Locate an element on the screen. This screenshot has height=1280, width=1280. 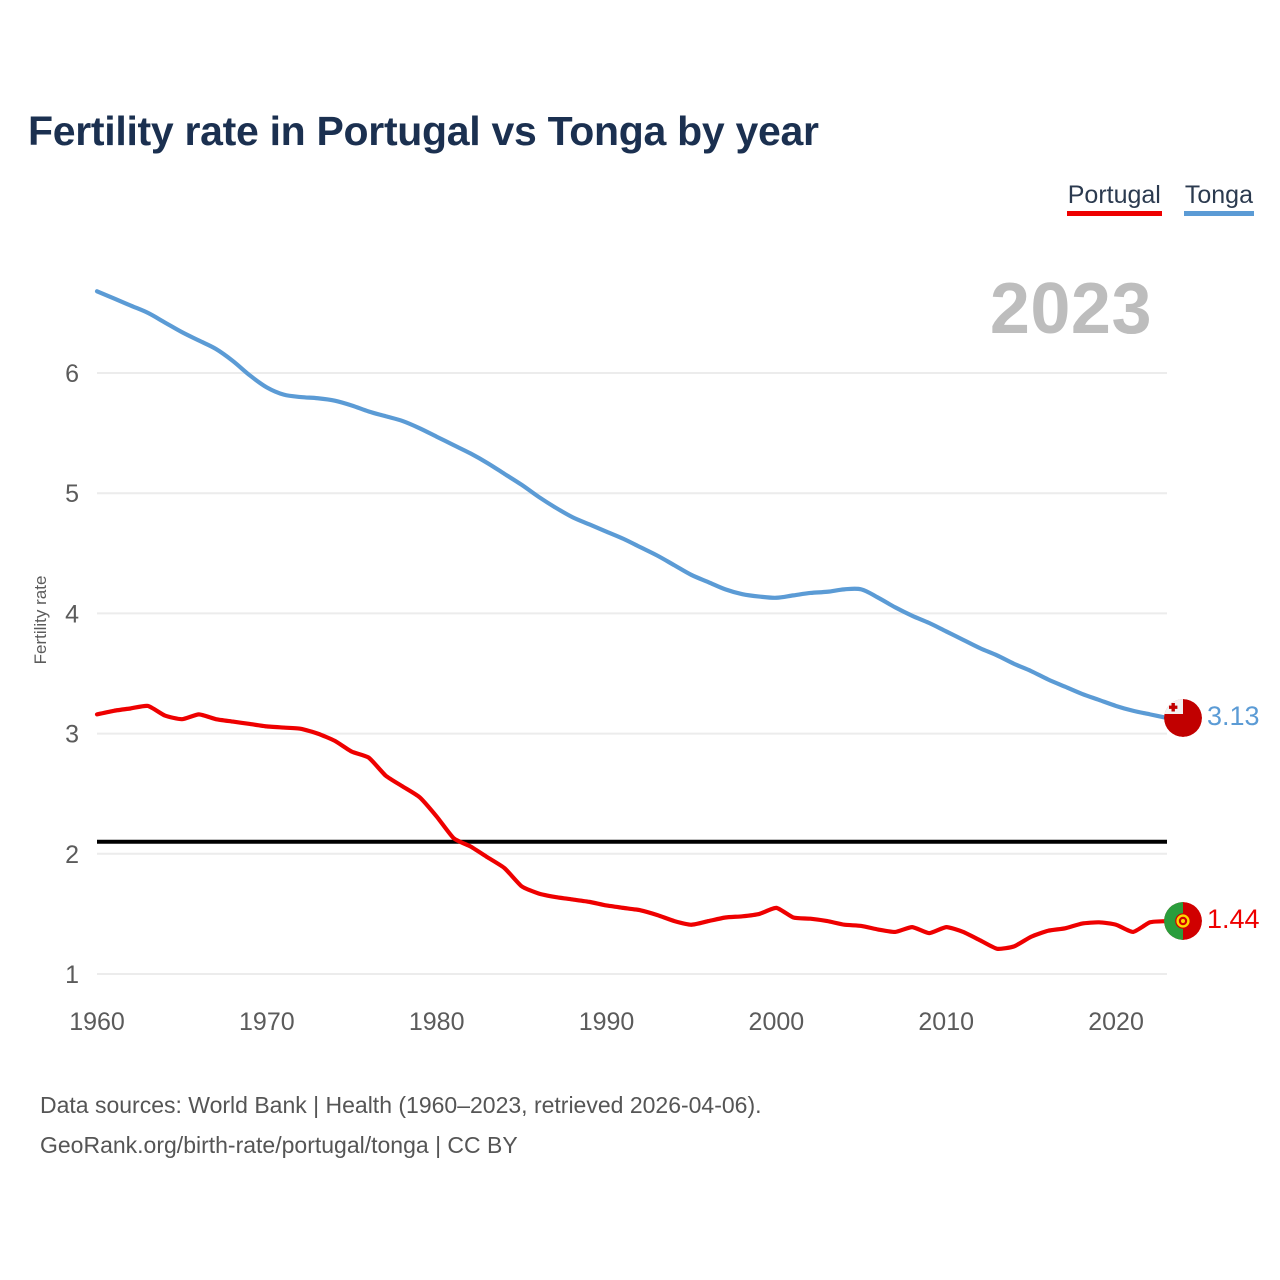
legend: Portugal Tonga is located at coordinates (1160, 199).